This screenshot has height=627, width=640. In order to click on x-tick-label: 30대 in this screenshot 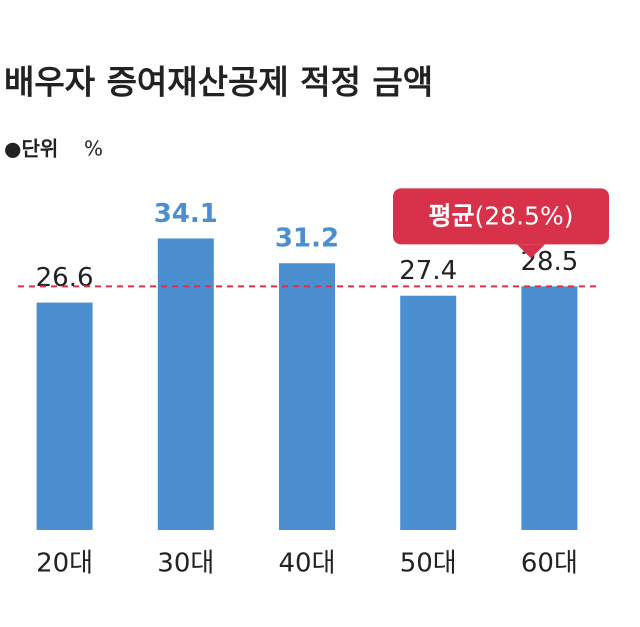, I will do `click(185, 564)`.